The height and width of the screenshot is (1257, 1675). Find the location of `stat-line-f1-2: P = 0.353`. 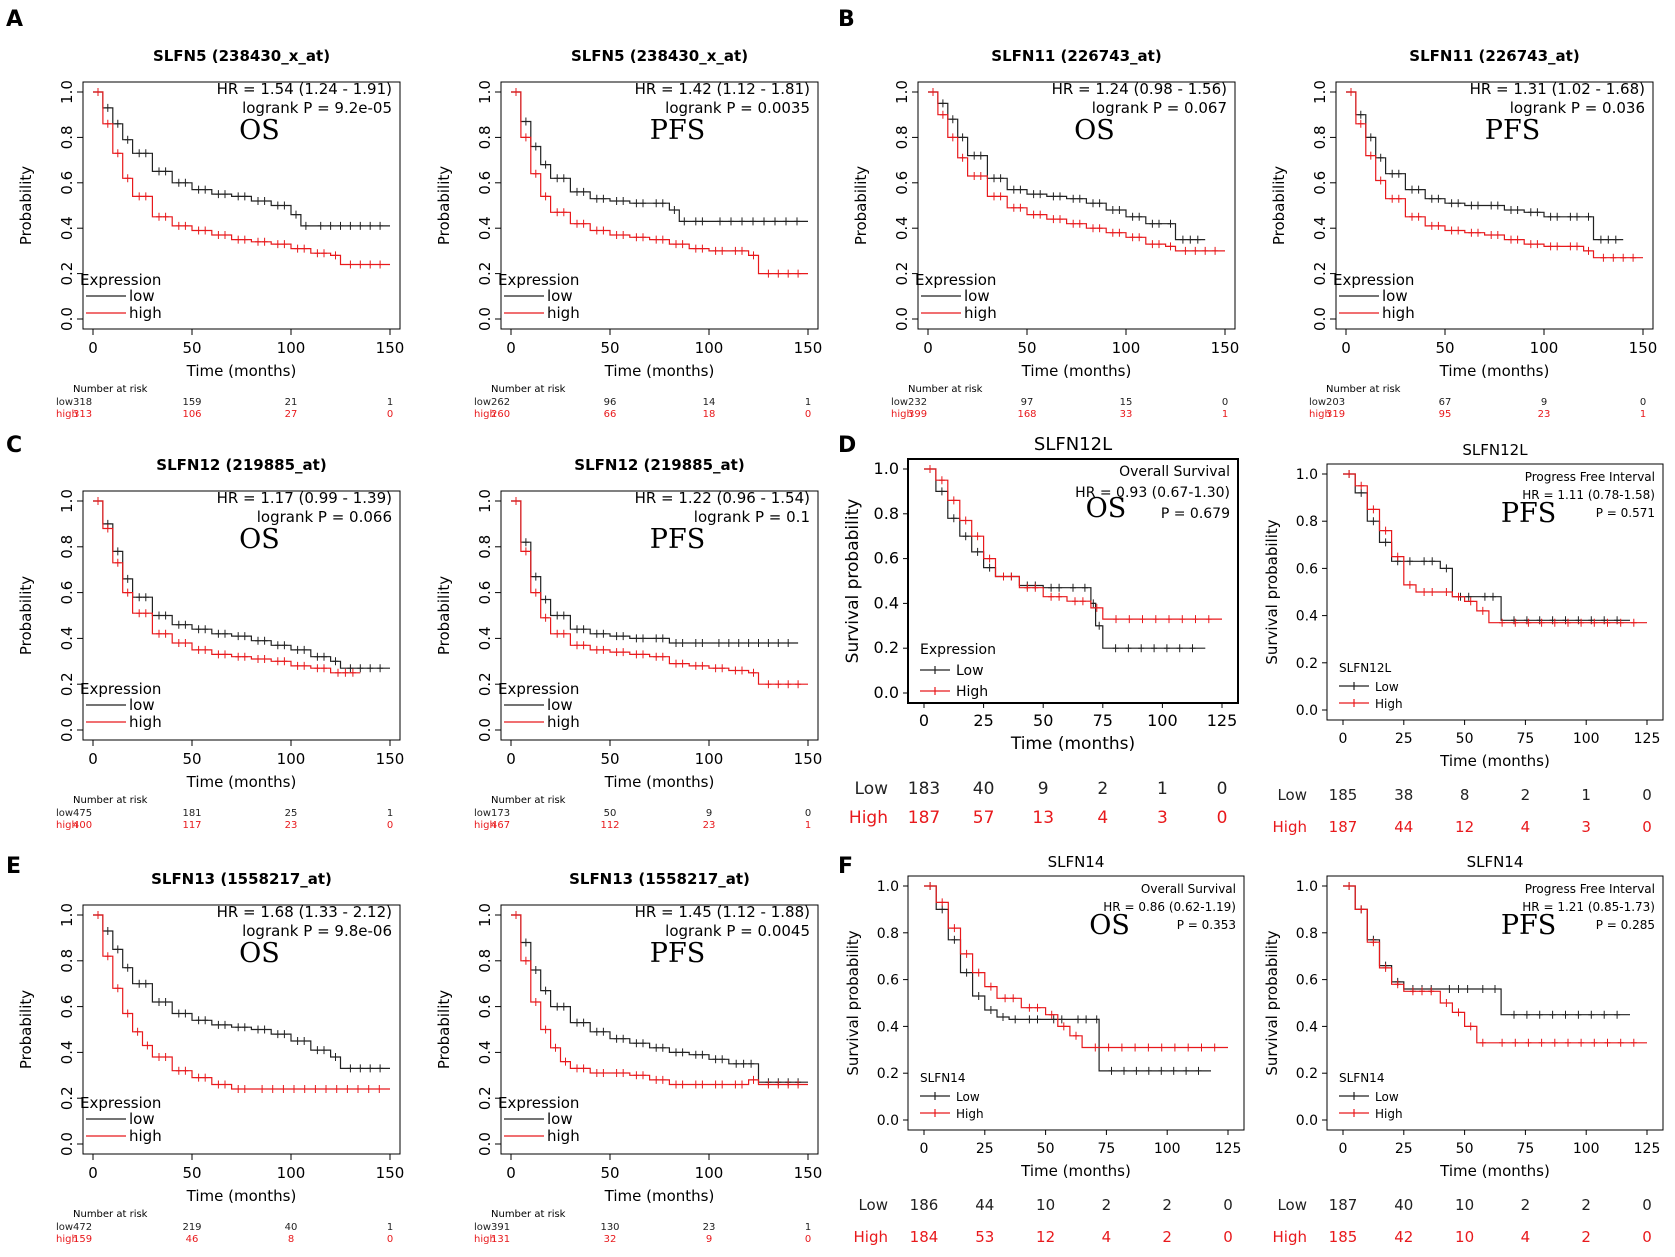

stat-line-f1-2: P = 0.353 is located at coordinates (1206, 925).